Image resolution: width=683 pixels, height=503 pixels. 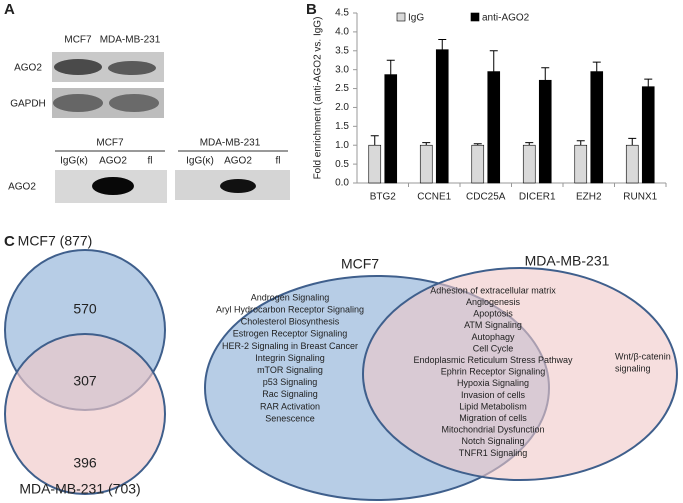 What do you see at coordinates (290, 297) in the screenshot?
I see `pathway: Androgen Signaling` at bounding box center [290, 297].